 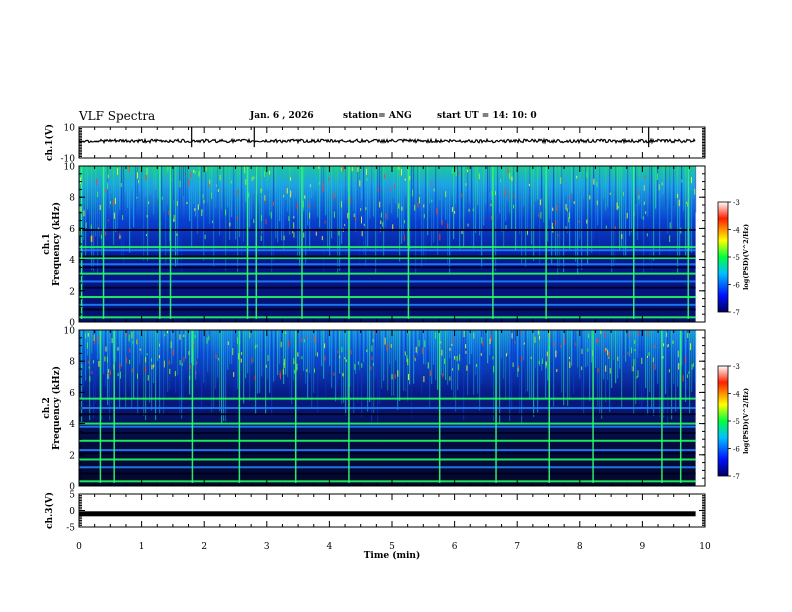 I want to click on ch2-spectrogram-ylabel-frequency: Frequency (kHz), so click(x=56, y=408).